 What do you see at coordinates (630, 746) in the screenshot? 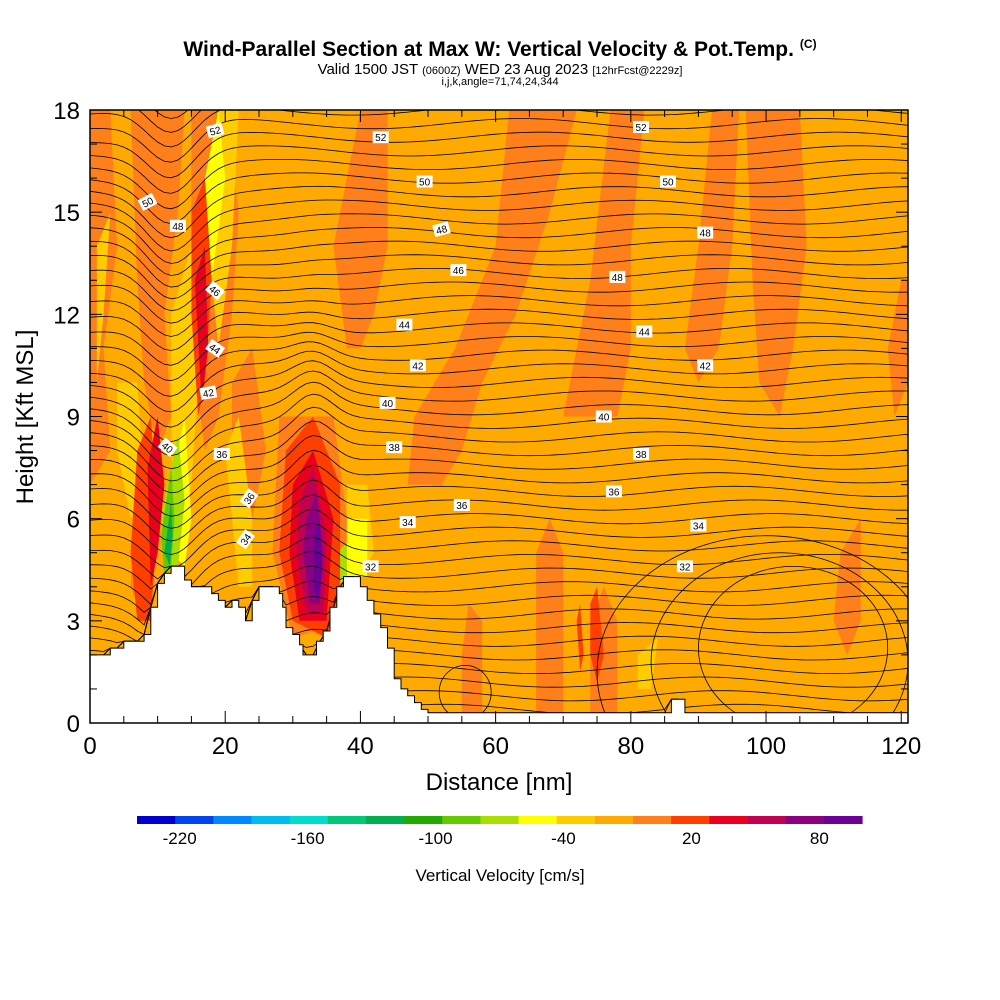
I see `x-tick-label: 80` at bounding box center [630, 746].